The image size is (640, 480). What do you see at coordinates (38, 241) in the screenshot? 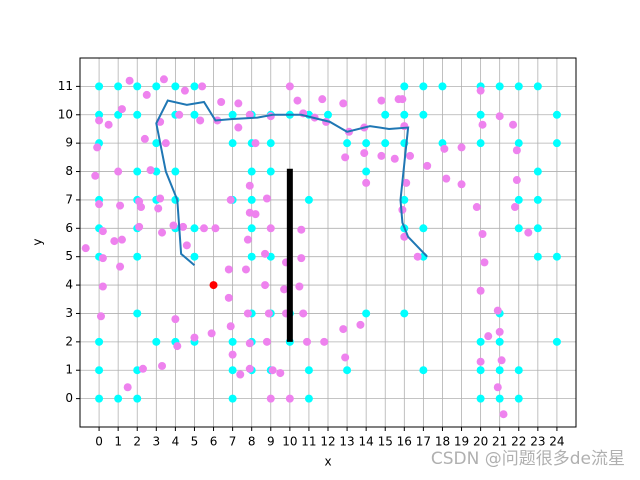
I see `y-axis-label: y` at bounding box center [38, 241].